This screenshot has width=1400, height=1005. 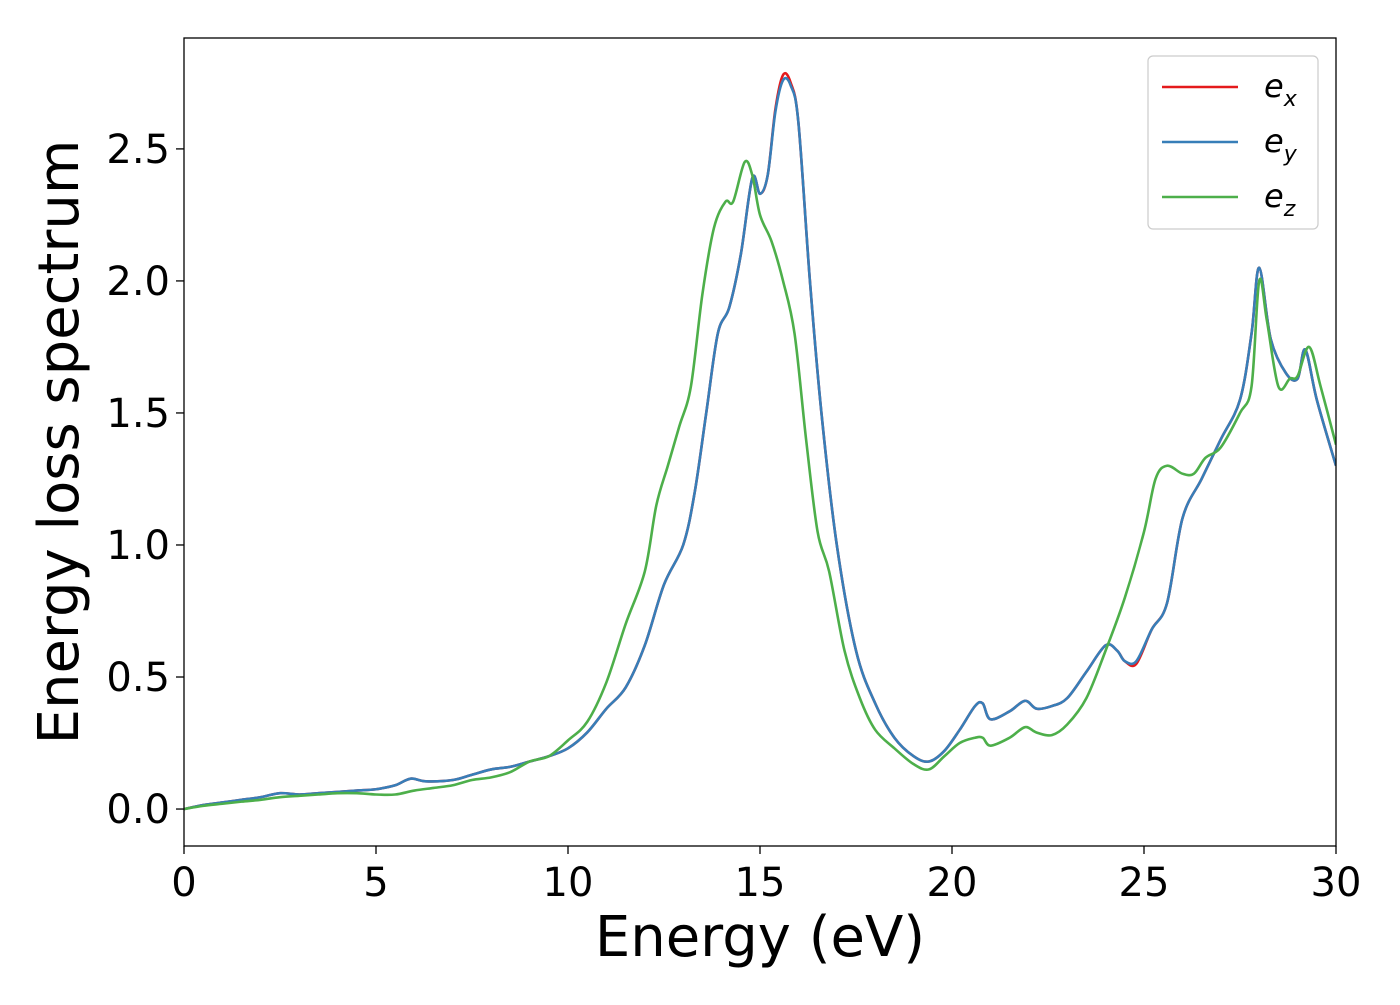 What do you see at coordinates (138, 546) in the screenshot?
I see `y-tick-label: 1.0` at bounding box center [138, 546].